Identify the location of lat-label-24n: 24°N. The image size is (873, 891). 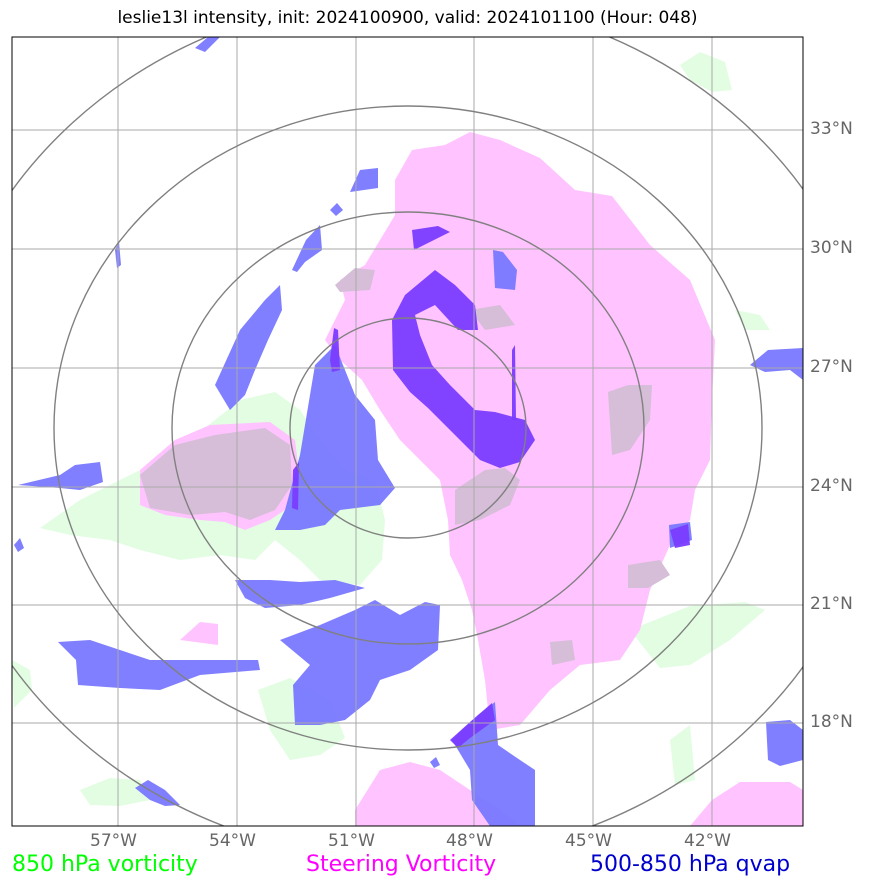
(831, 486).